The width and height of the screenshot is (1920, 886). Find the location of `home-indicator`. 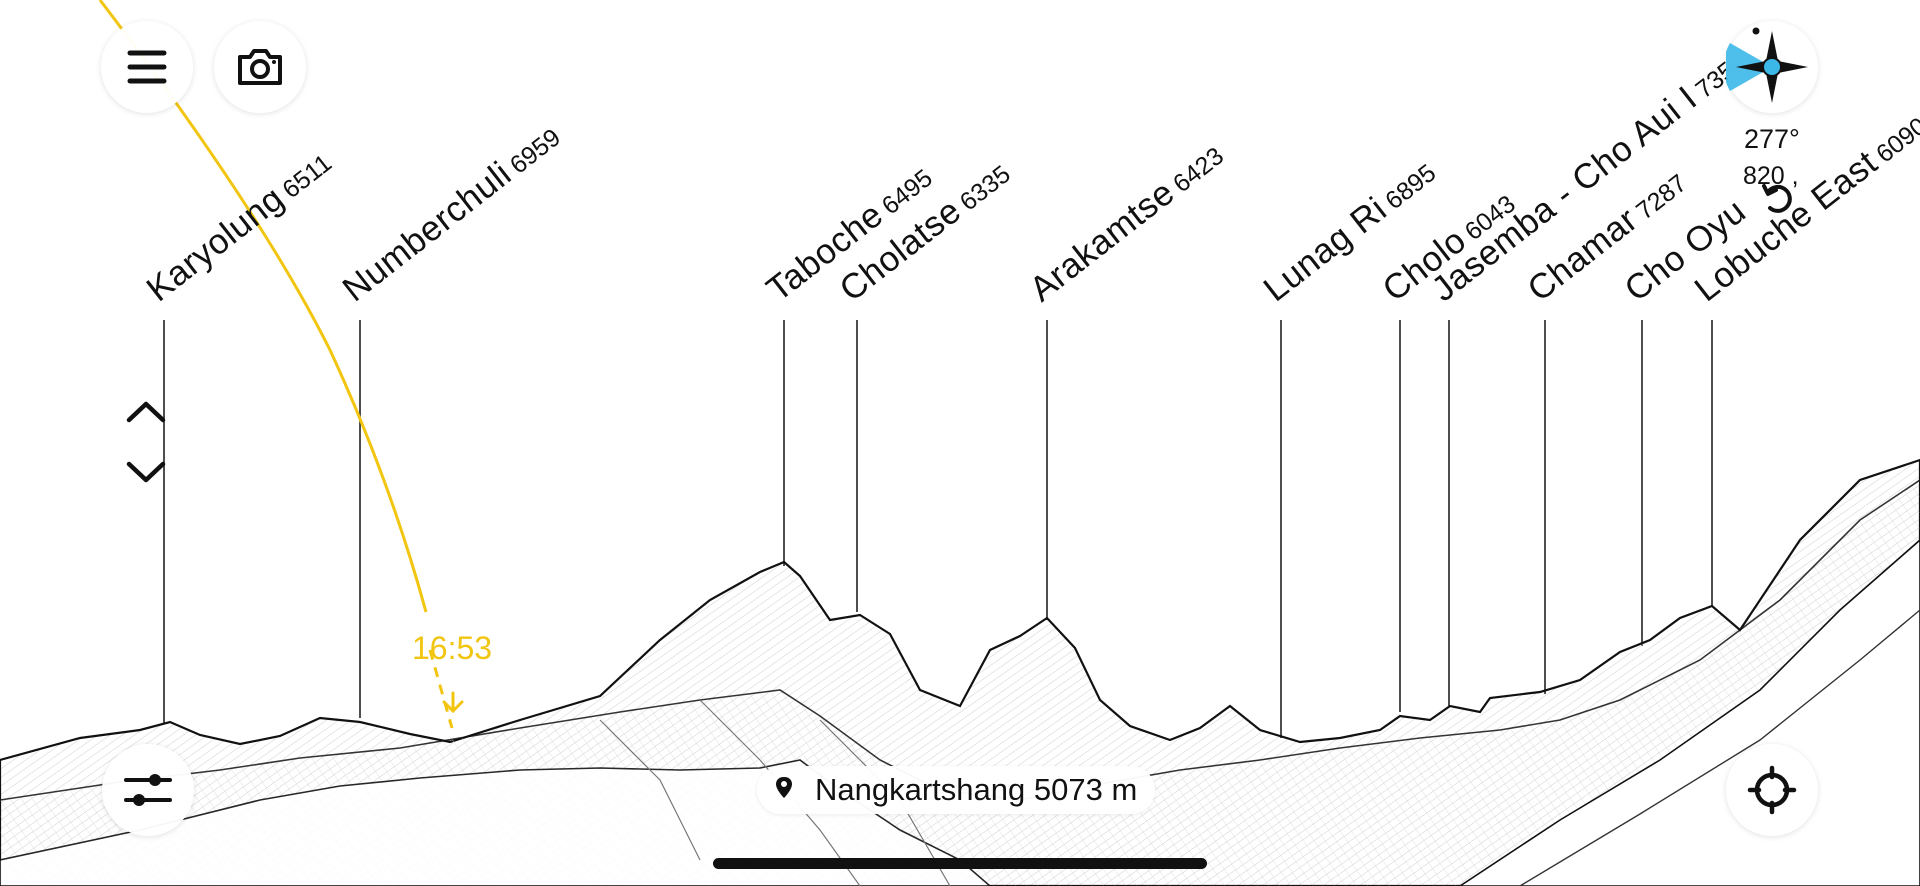

home-indicator is located at coordinates (960, 863).